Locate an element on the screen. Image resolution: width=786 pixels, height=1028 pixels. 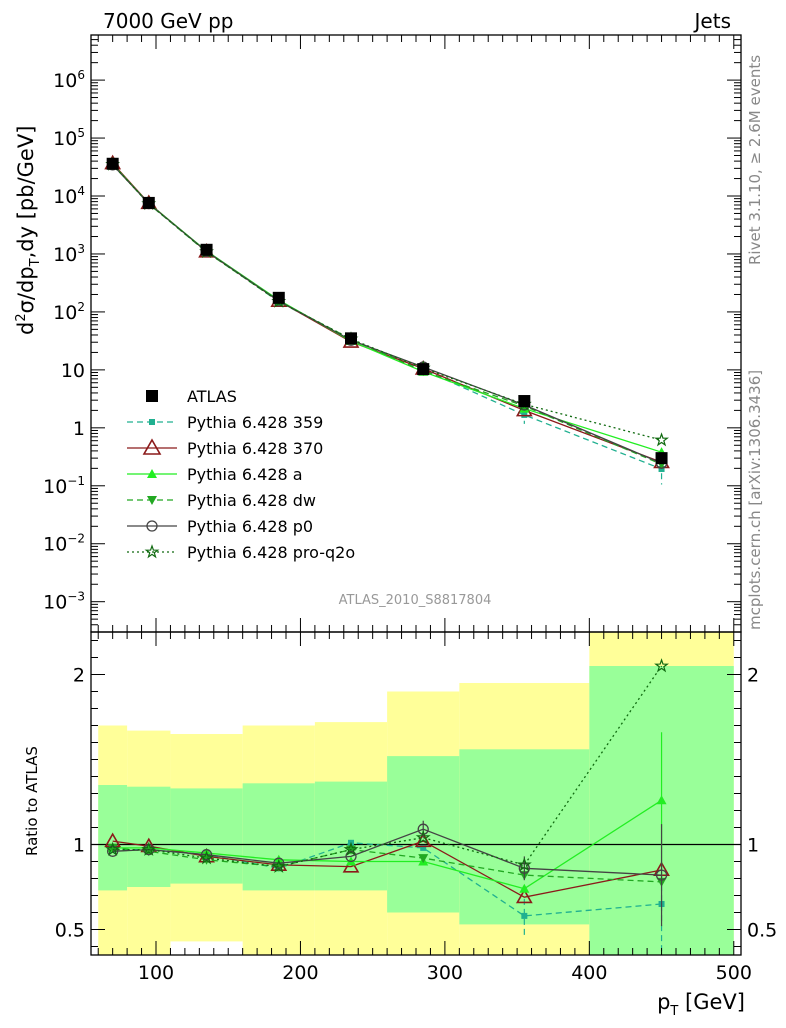
header-left: 7000 GeV pp is located at coordinates (168, 21).